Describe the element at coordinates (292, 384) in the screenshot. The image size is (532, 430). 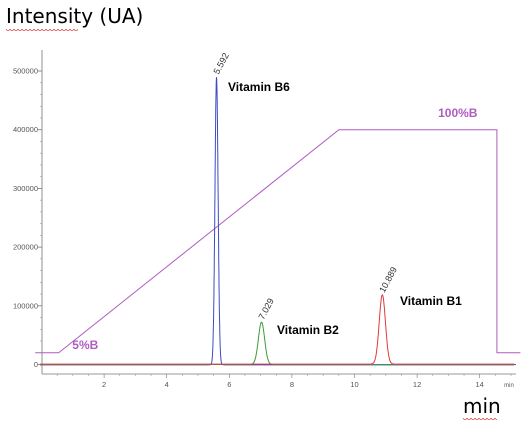
I see `x-tick-label: 8` at that location.